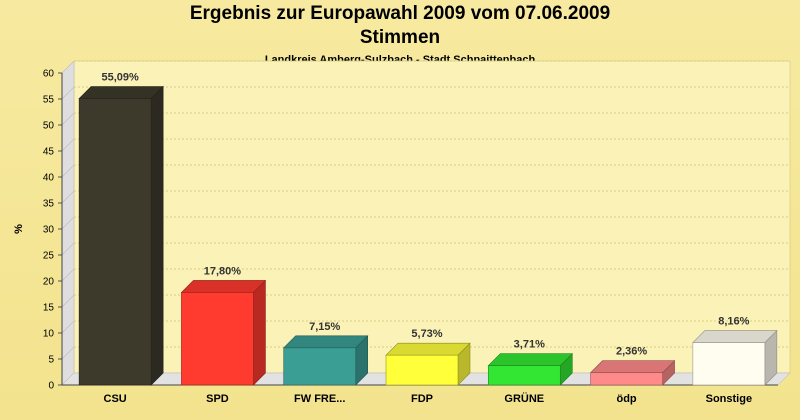 Image resolution: width=800 pixels, height=420 pixels. Describe the element at coordinates (529, 345) in the screenshot. I see `data-label: 3,71%` at that location.